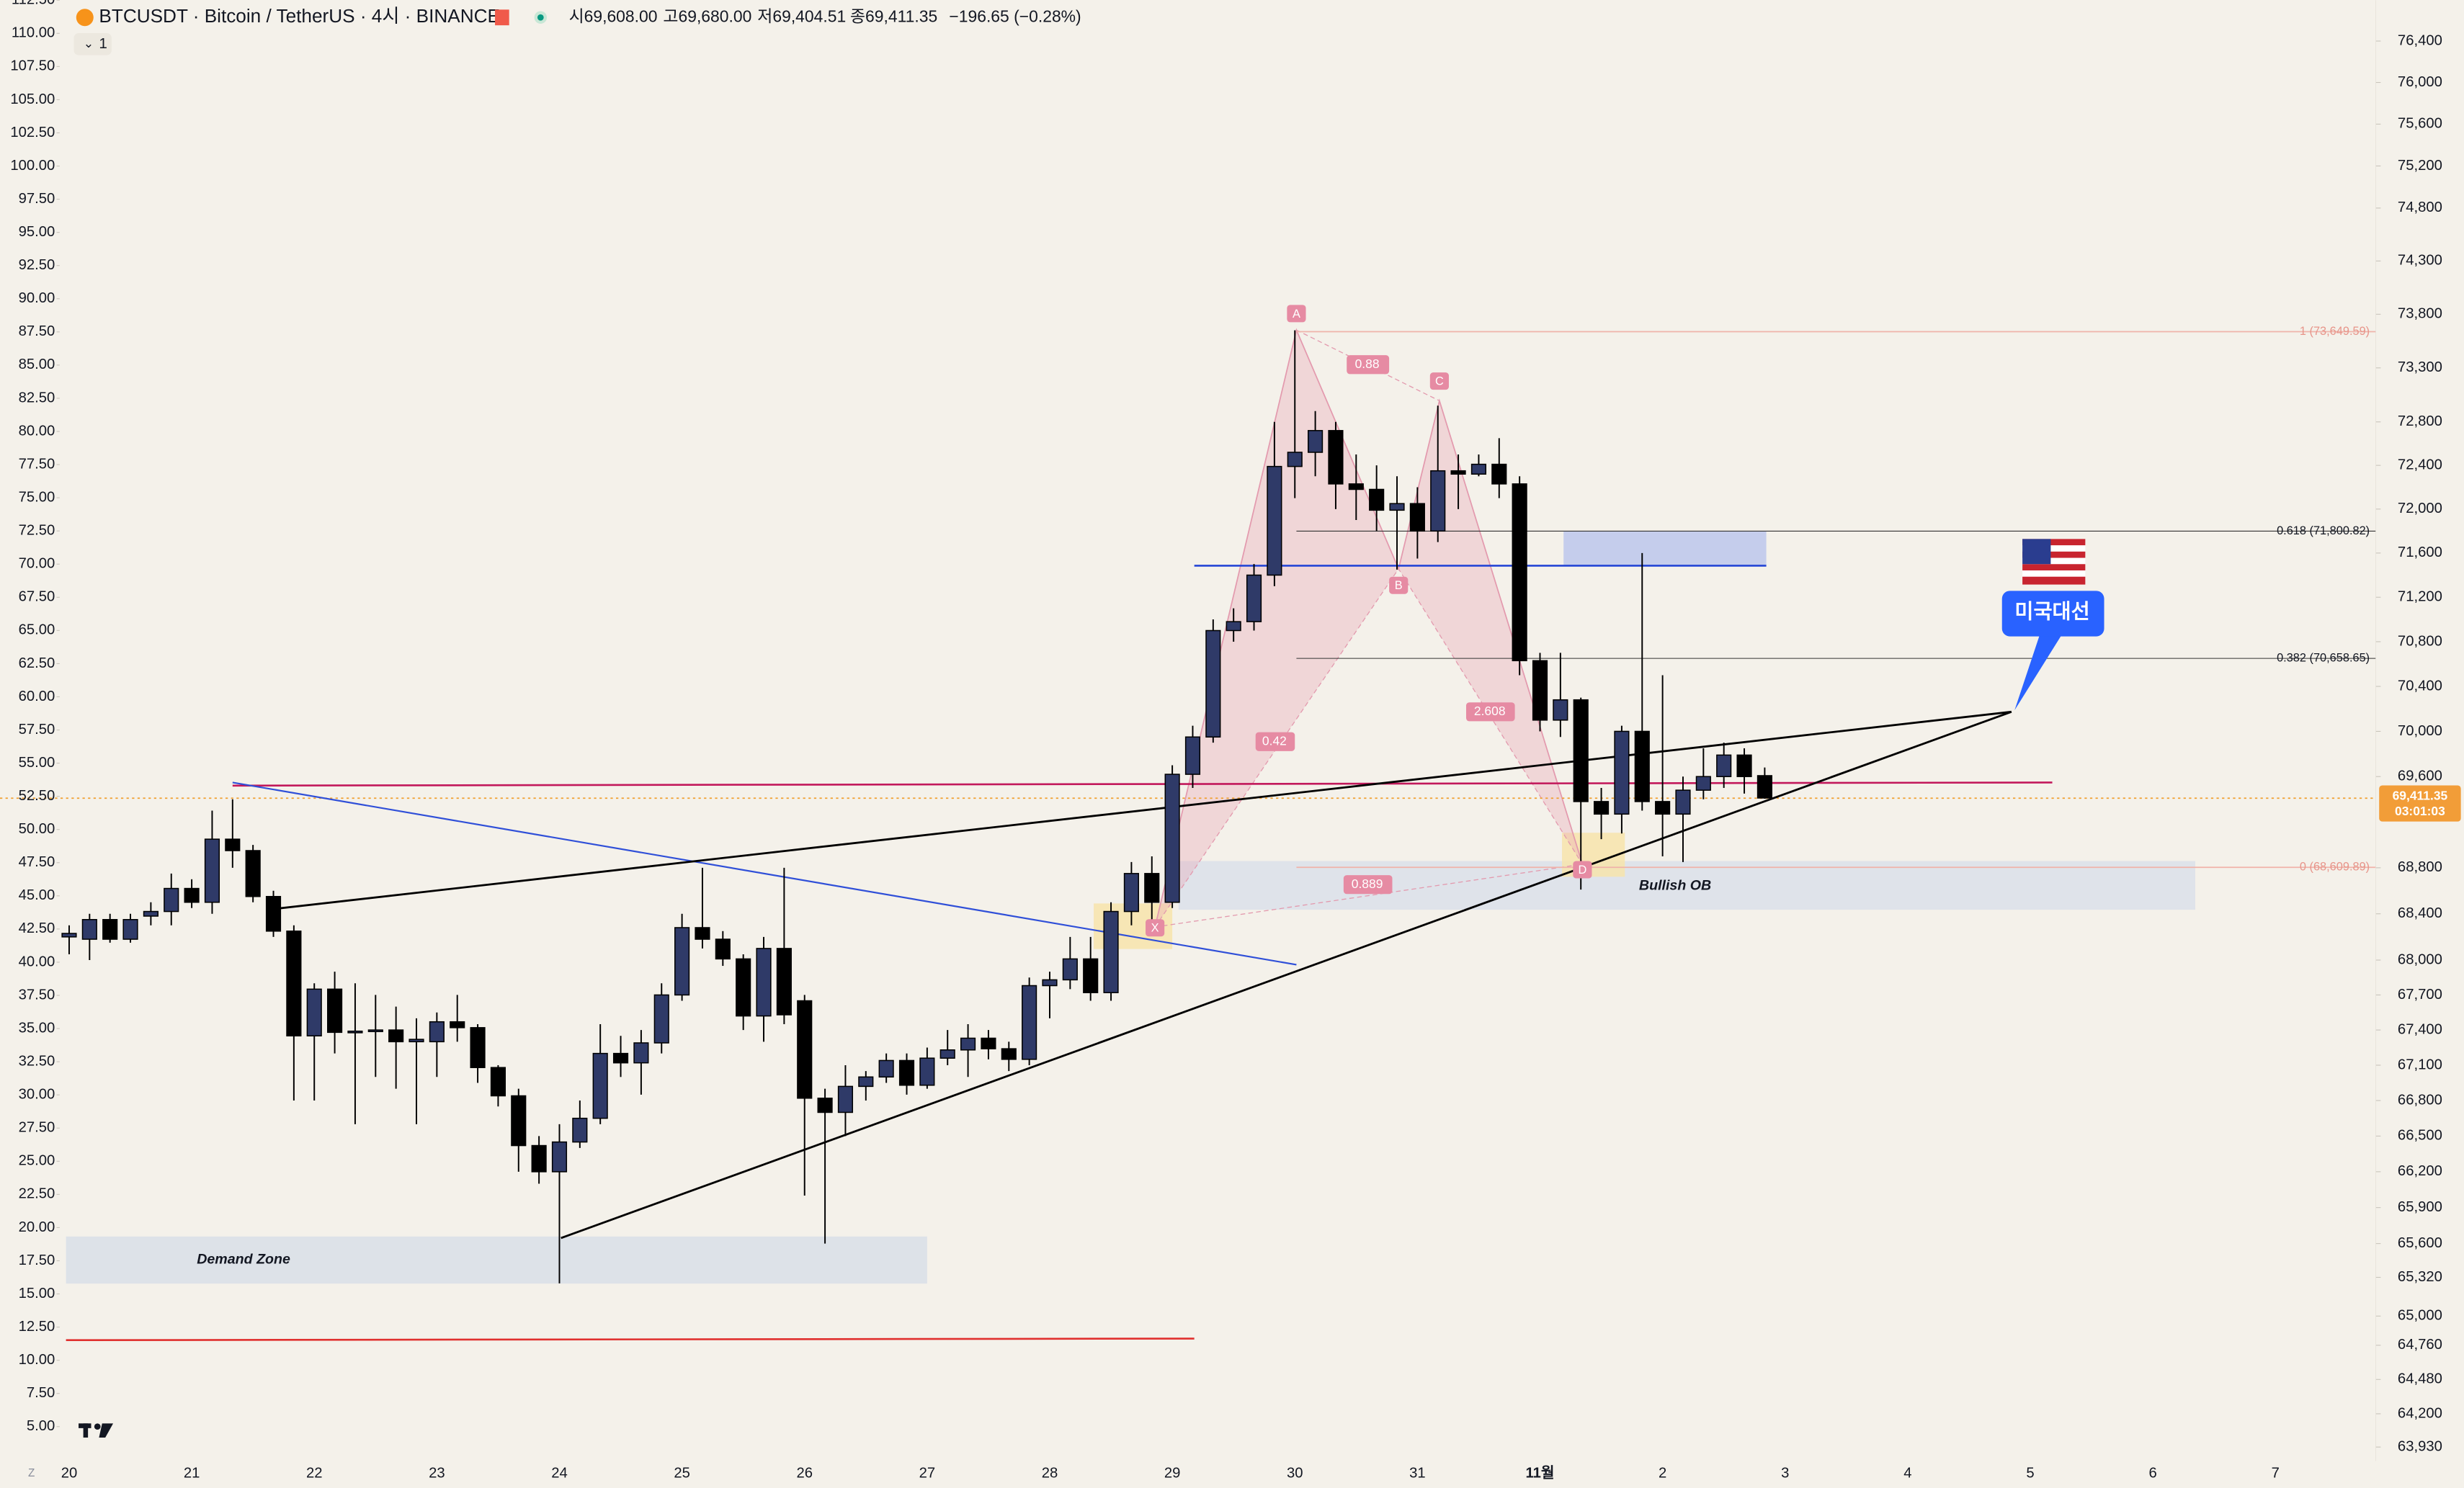 The image size is (2464, 1488). What do you see at coordinates (2420, 1064) in the screenshot?
I see `y-tick-label: 67,100` at bounding box center [2420, 1064].